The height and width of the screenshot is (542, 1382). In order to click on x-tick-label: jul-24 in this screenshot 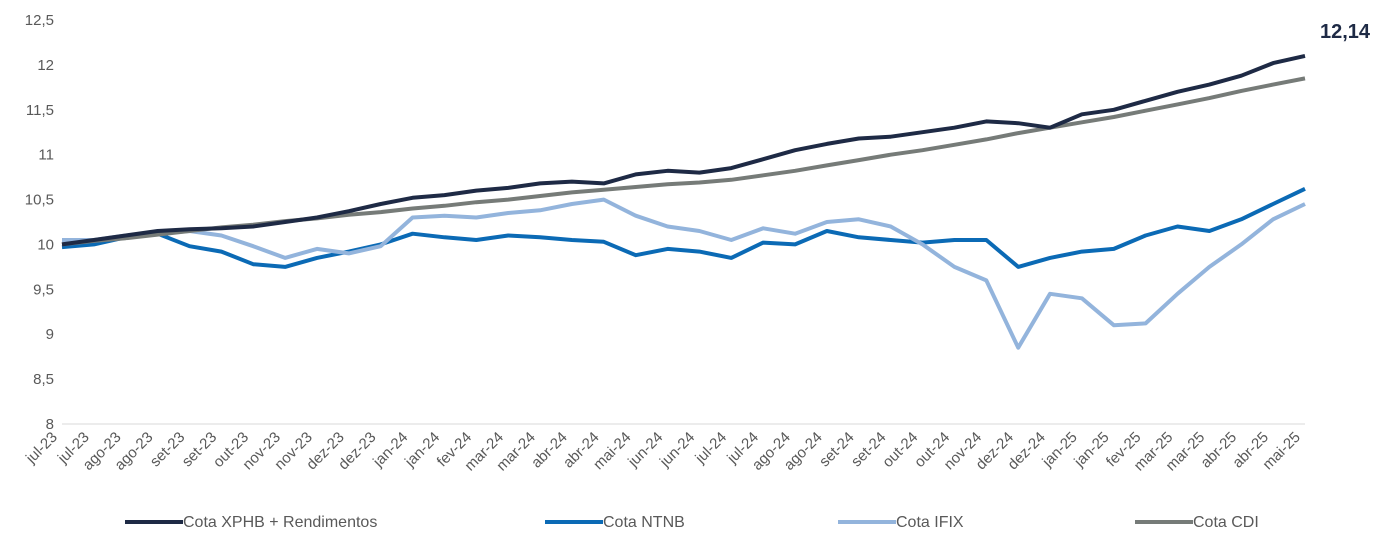, I will do `click(710, 448)`.